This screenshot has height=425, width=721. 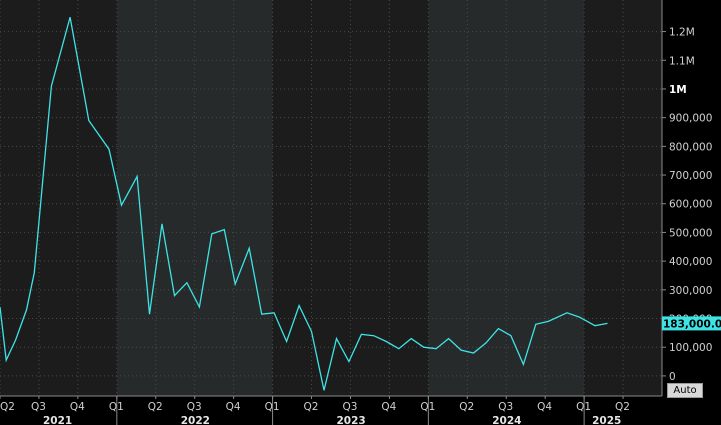 What do you see at coordinates (690, 176) in the screenshot?
I see `y-tick-label: 700,000` at bounding box center [690, 176].